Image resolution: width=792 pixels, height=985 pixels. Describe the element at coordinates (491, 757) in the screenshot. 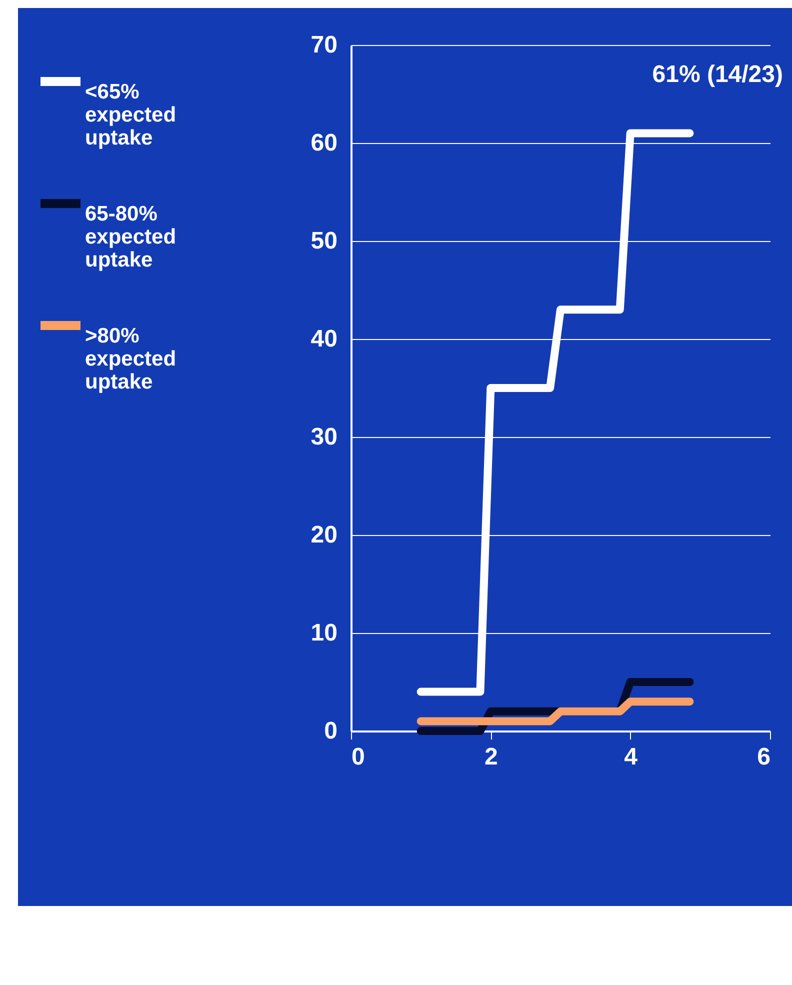

I see `x-tick-label: 2` at that location.